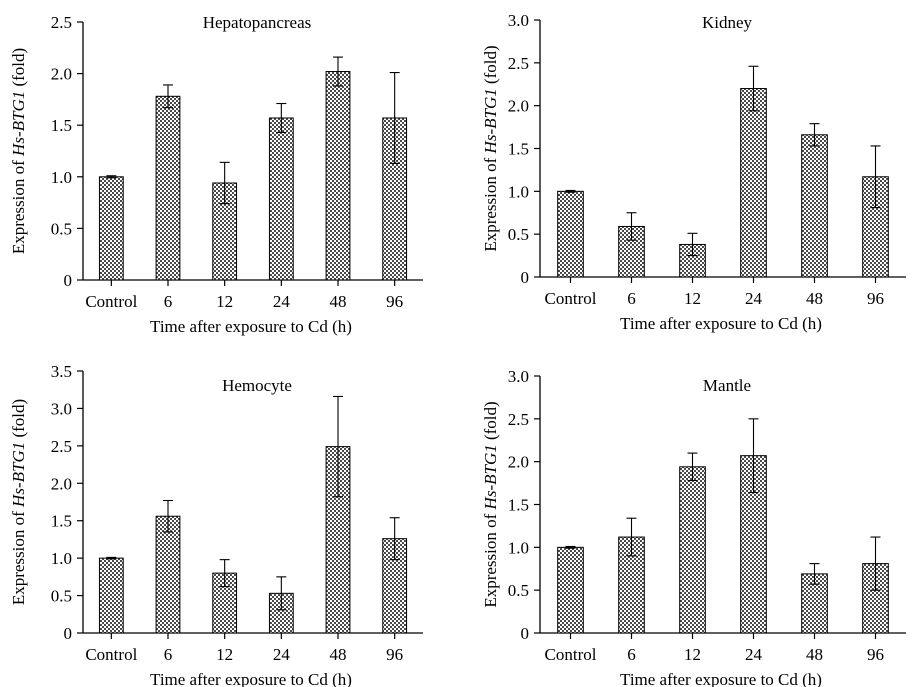 The height and width of the screenshot is (687, 916). What do you see at coordinates (257, 22) in the screenshot?
I see `panel-title: Hepatopancreas` at bounding box center [257, 22].